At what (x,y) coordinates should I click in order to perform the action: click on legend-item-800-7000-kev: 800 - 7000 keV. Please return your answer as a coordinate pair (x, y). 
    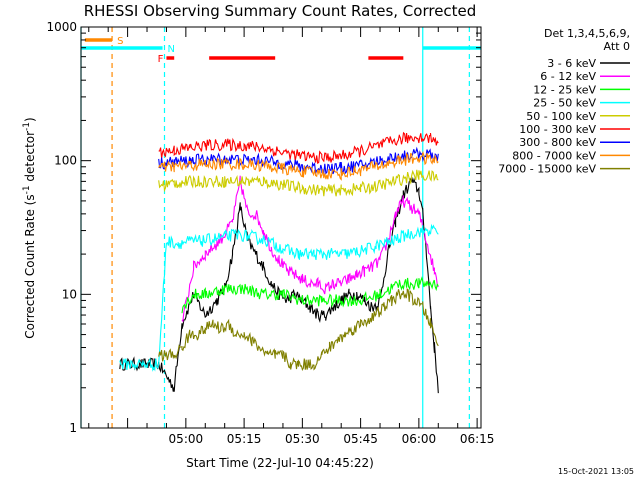
    Looking at the image, I should click on (571, 155).